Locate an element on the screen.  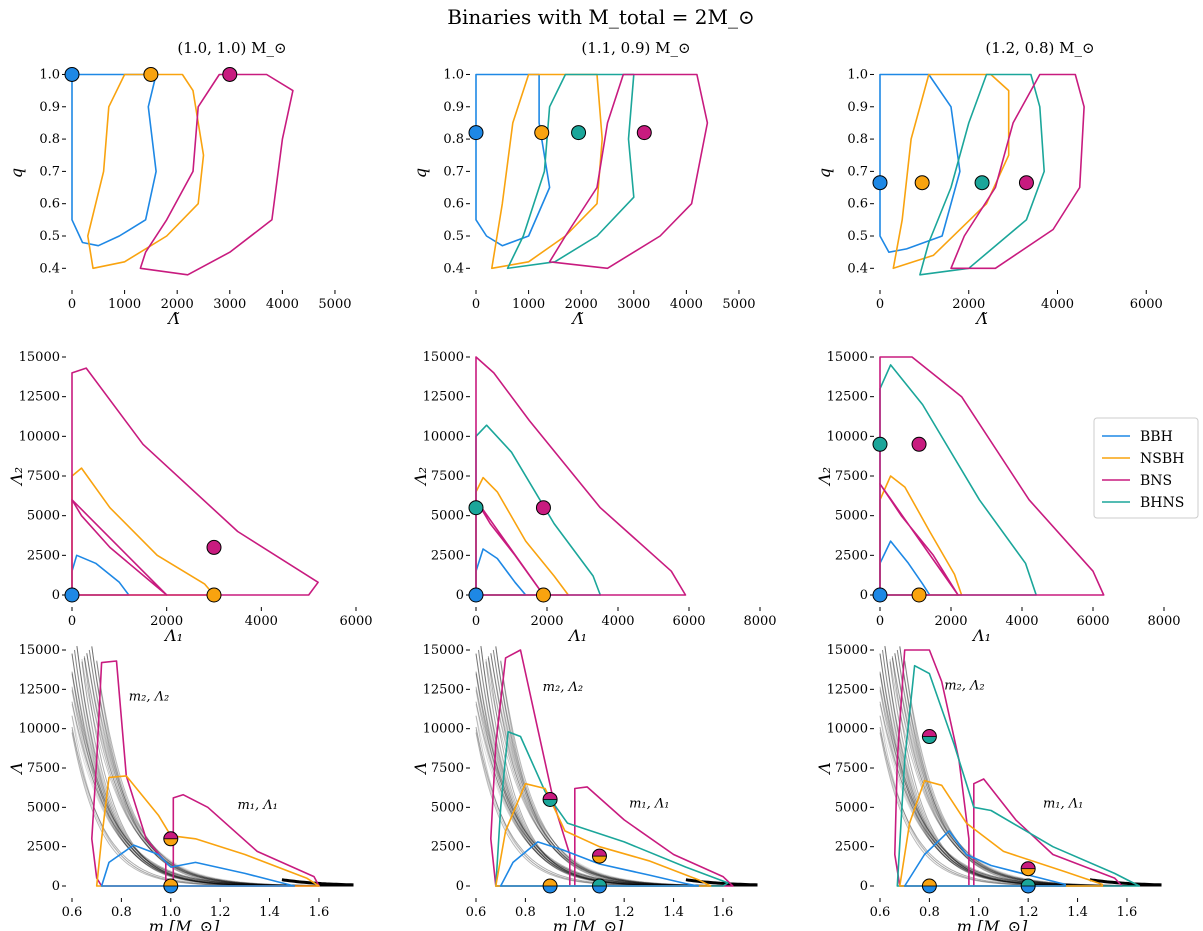
y-tick-label: 0.9 is located at coordinates (453, 107).